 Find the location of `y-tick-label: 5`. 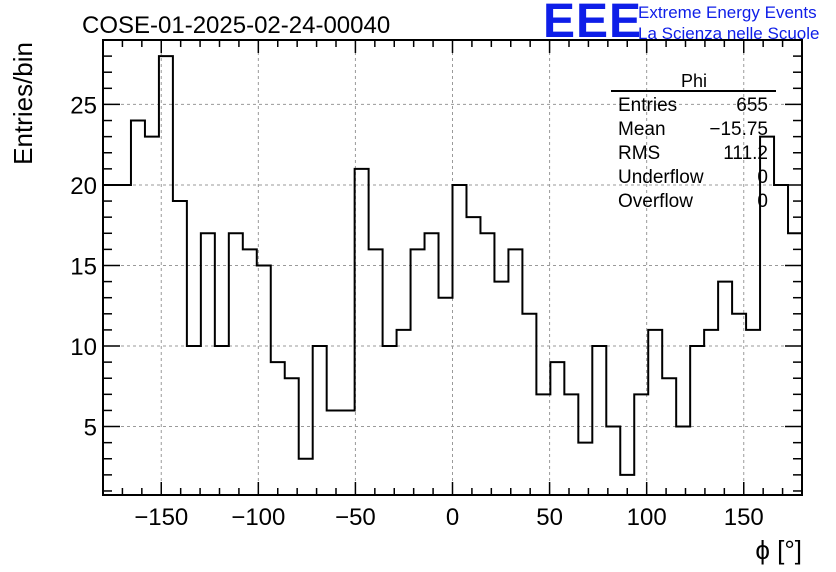

y-tick-label: 5 is located at coordinates (90, 428).